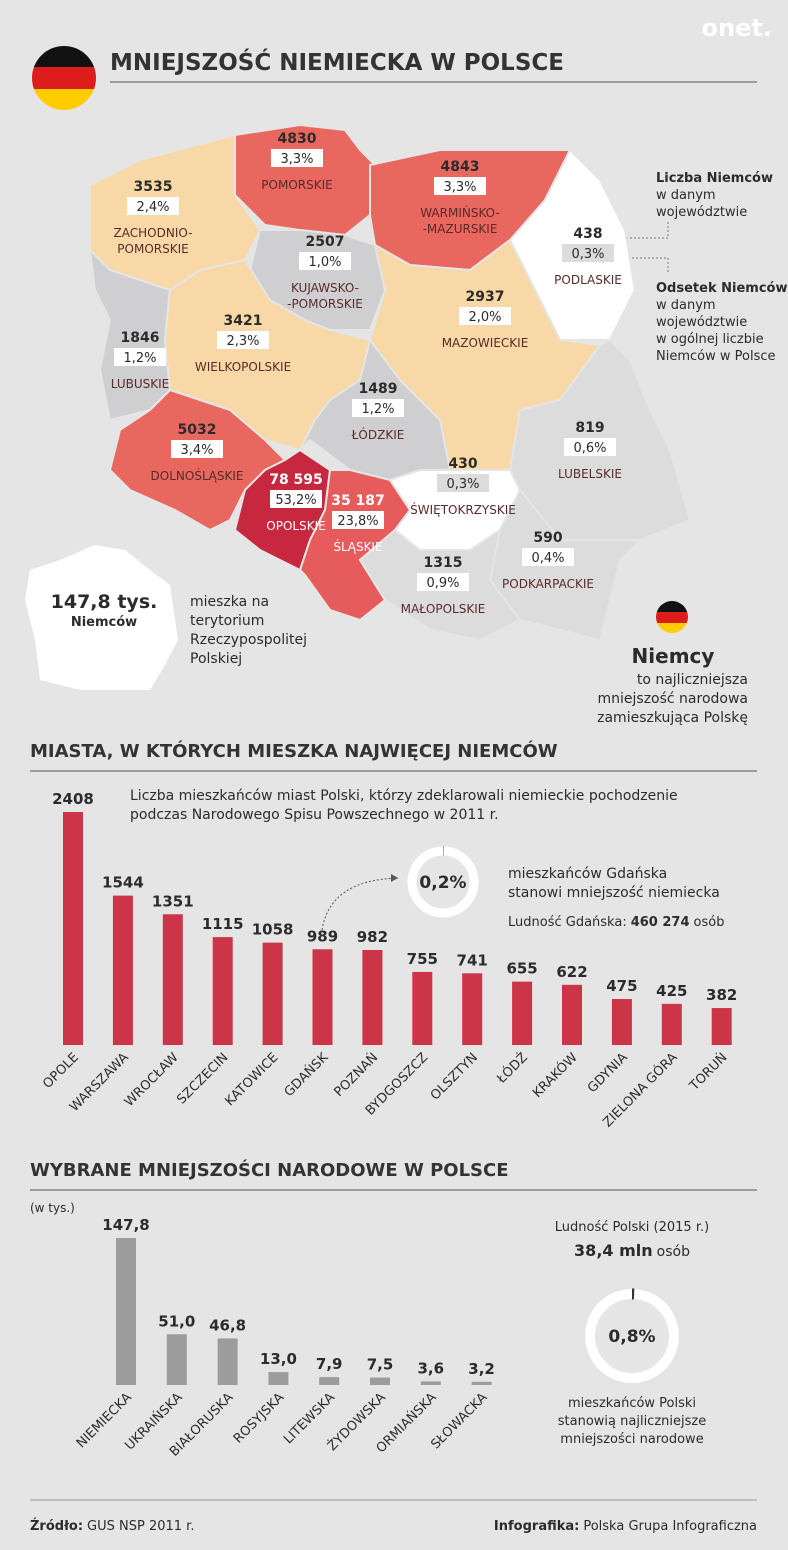 The width and height of the screenshot is (788, 1550). What do you see at coordinates (378, 434) in the screenshot?
I see `region-name: ŁÓDZKIE` at bounding box center [378, 434].